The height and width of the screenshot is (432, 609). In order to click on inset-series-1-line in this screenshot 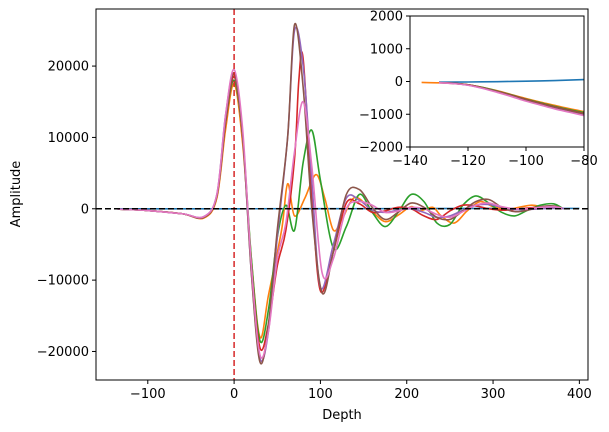, I will do `click(511, 80)`.